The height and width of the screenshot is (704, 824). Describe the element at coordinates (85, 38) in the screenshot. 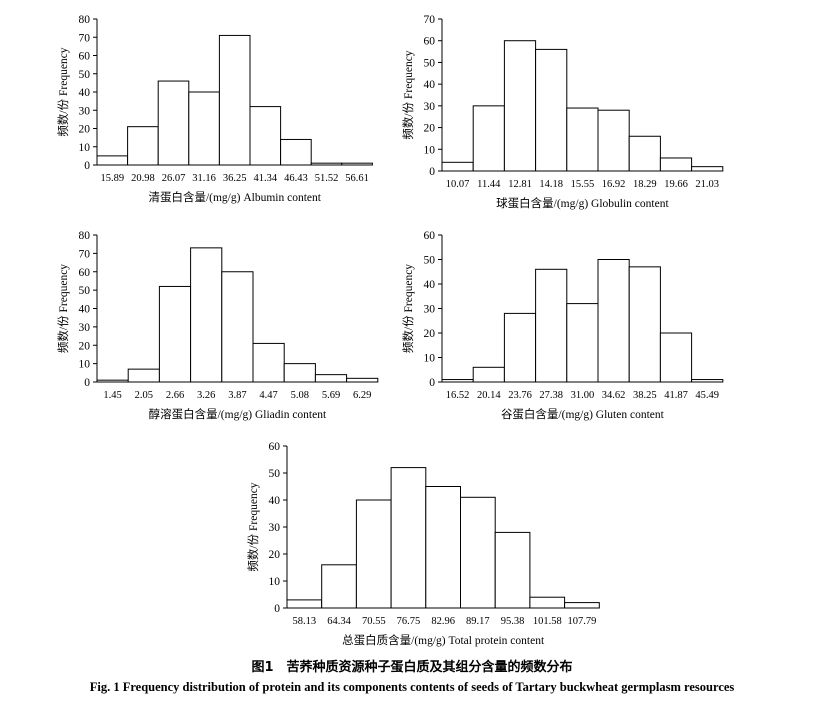

I see `albumin-y-tick-label: 70` at that location.